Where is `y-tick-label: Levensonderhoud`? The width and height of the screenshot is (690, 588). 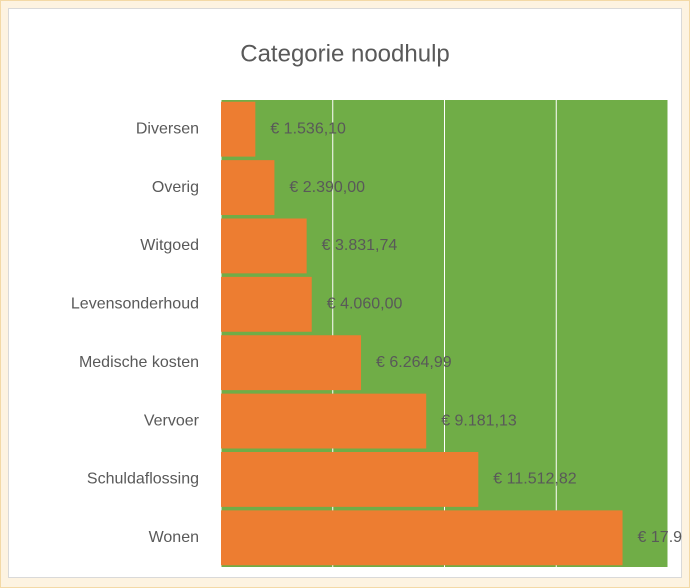
y-tick-label: Levensonderhoud is located at coordinates (135, 304).